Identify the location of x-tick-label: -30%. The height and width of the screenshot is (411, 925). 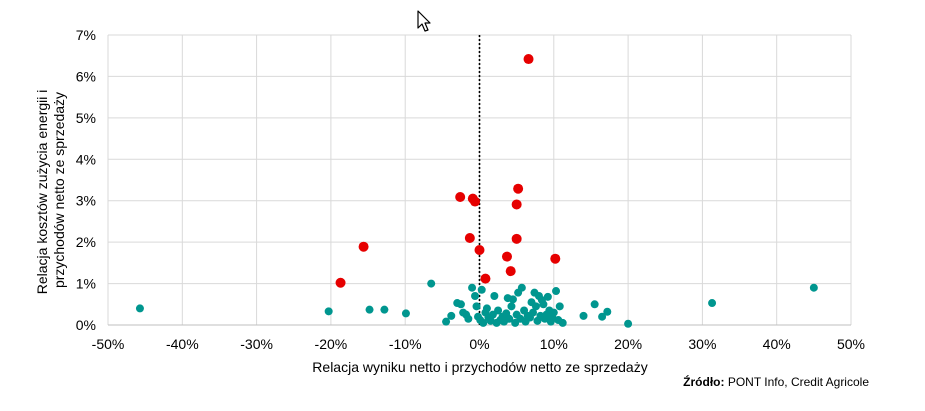
(256, 344).